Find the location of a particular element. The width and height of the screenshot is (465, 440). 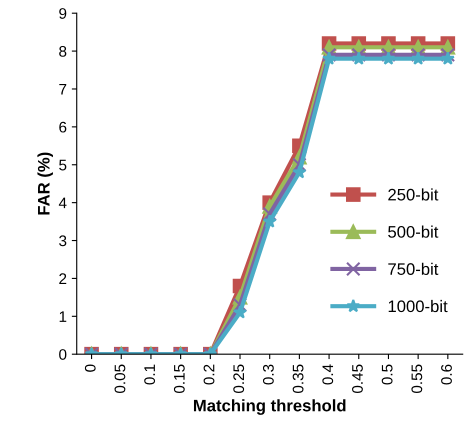

y-tick-label: 5 is located at coordinates (62, 165).